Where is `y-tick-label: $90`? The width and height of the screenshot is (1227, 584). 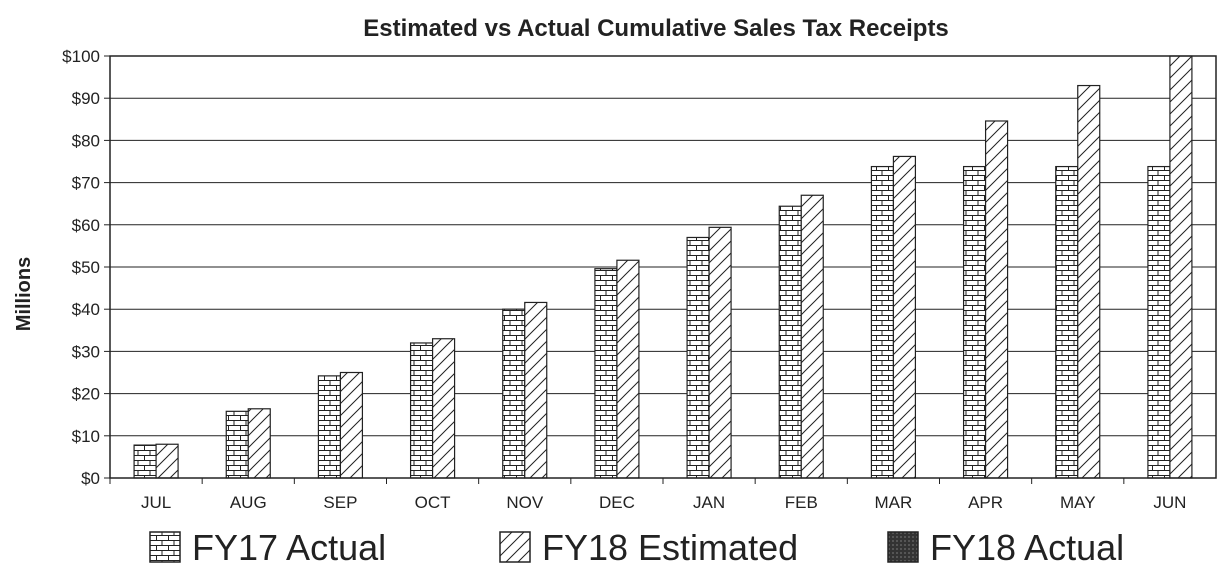
y-tick-label: $90 is located at coordinates (86, 98).